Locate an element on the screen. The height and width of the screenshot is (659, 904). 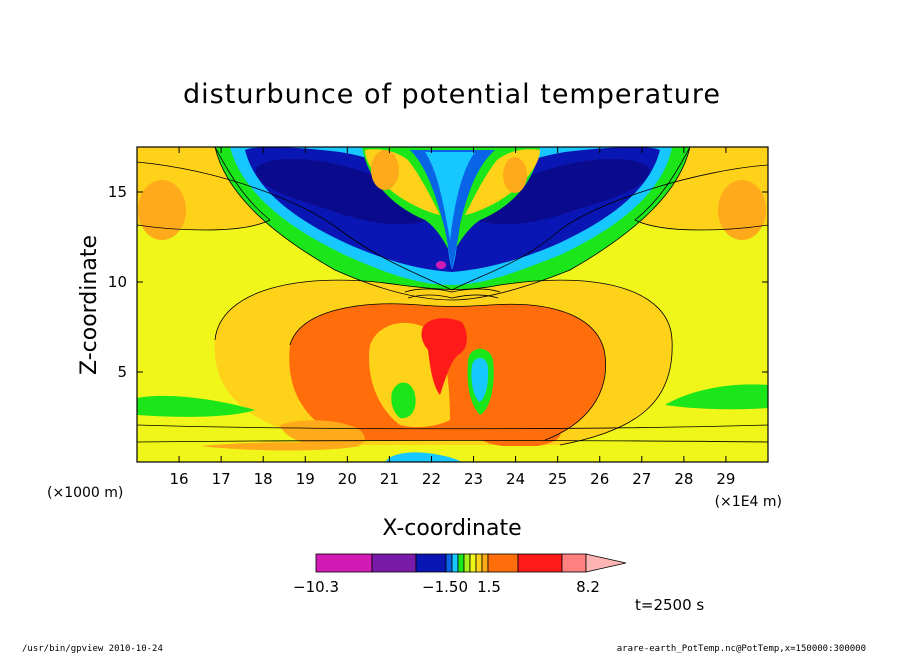
center-magenta is located at coordinates (441, 265).